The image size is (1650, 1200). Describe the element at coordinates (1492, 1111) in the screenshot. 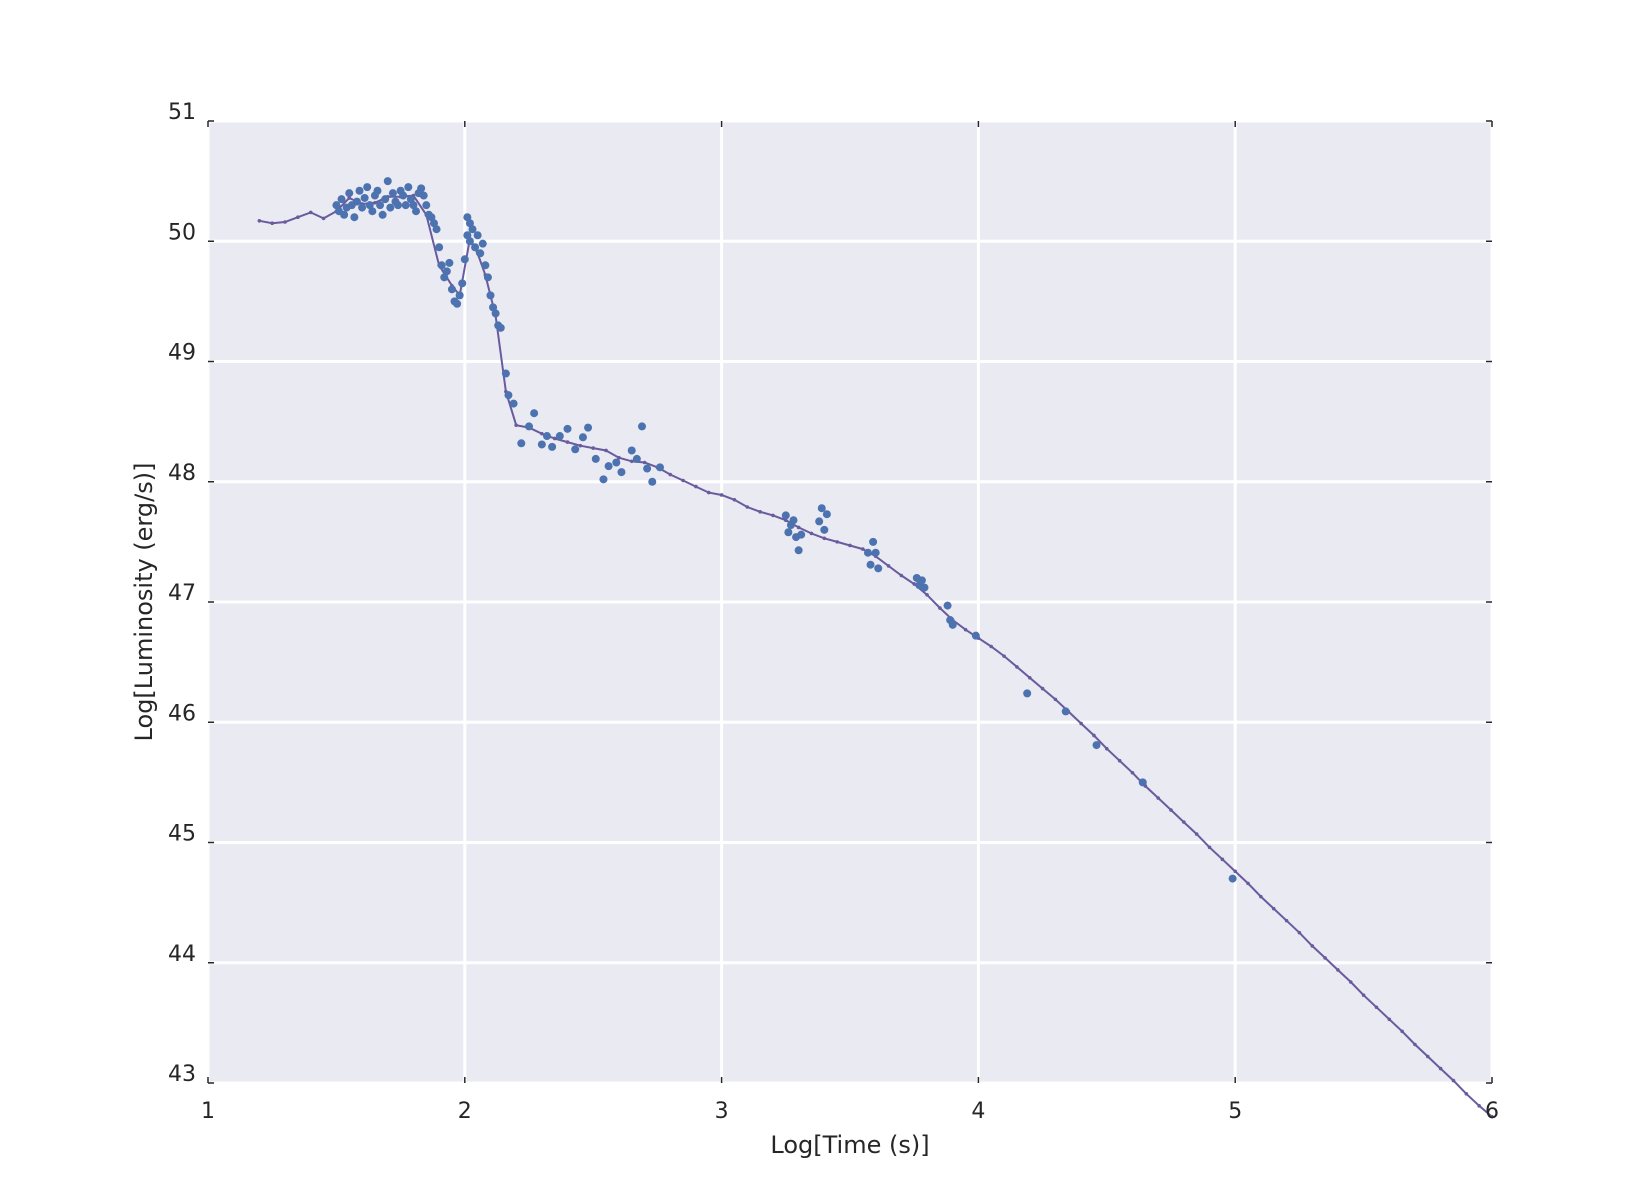

I see `x-tick-label: 6` at that location.